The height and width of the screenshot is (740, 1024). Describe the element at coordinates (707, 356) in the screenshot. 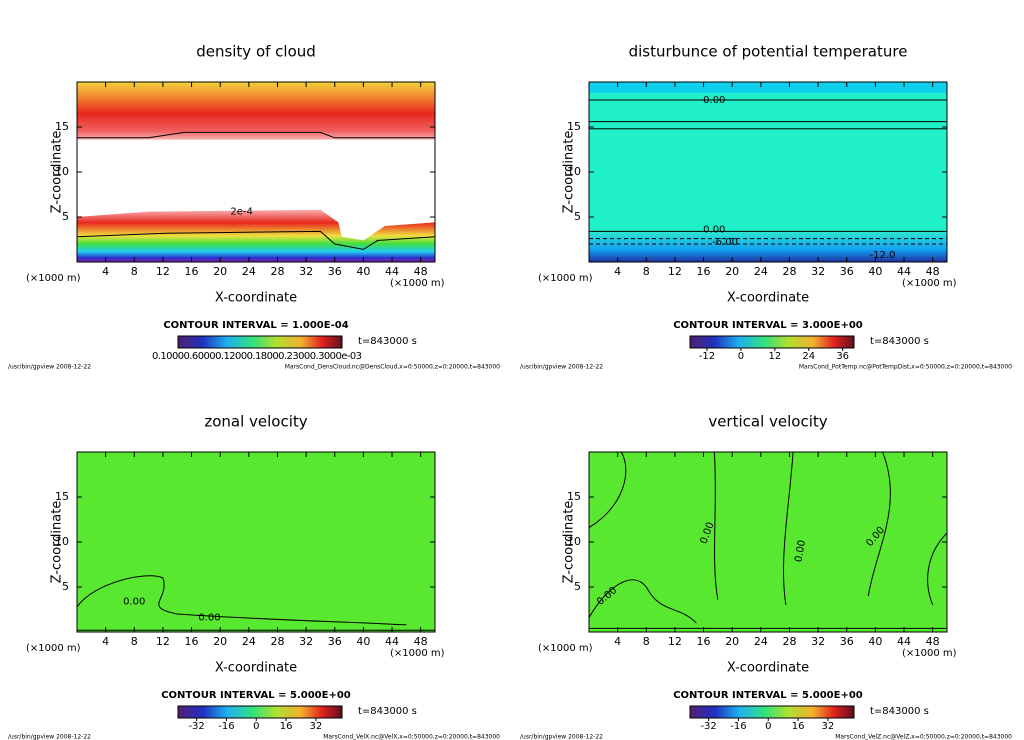

I see `colorbar-tick-label: -12` at that location.